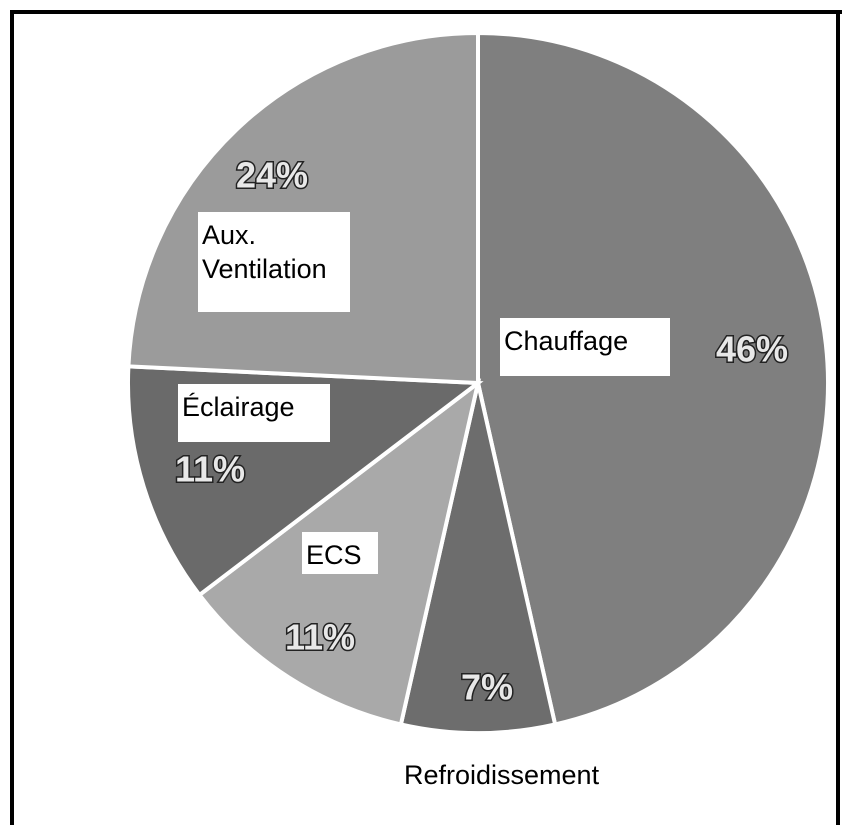 The width and height of the screenshot is (842, 825). Describe the element at coordinates (487, 687) in the screenshot. I see `percent-label: 7%` at that location.